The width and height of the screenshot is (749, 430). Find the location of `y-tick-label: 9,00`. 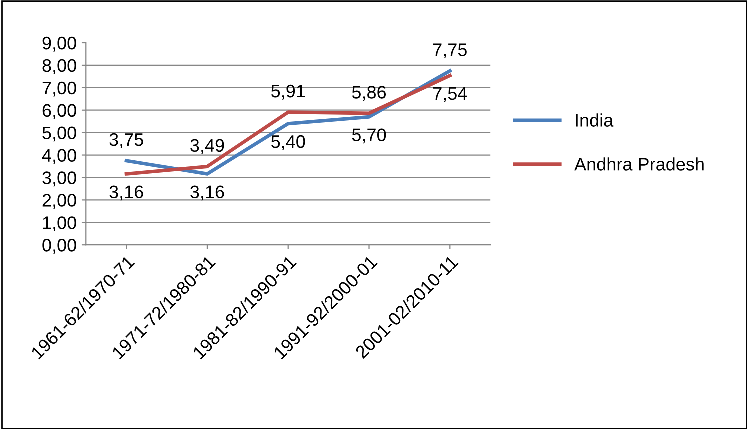

y-tick-label: 9,00 is located at coordinates (59, 44).